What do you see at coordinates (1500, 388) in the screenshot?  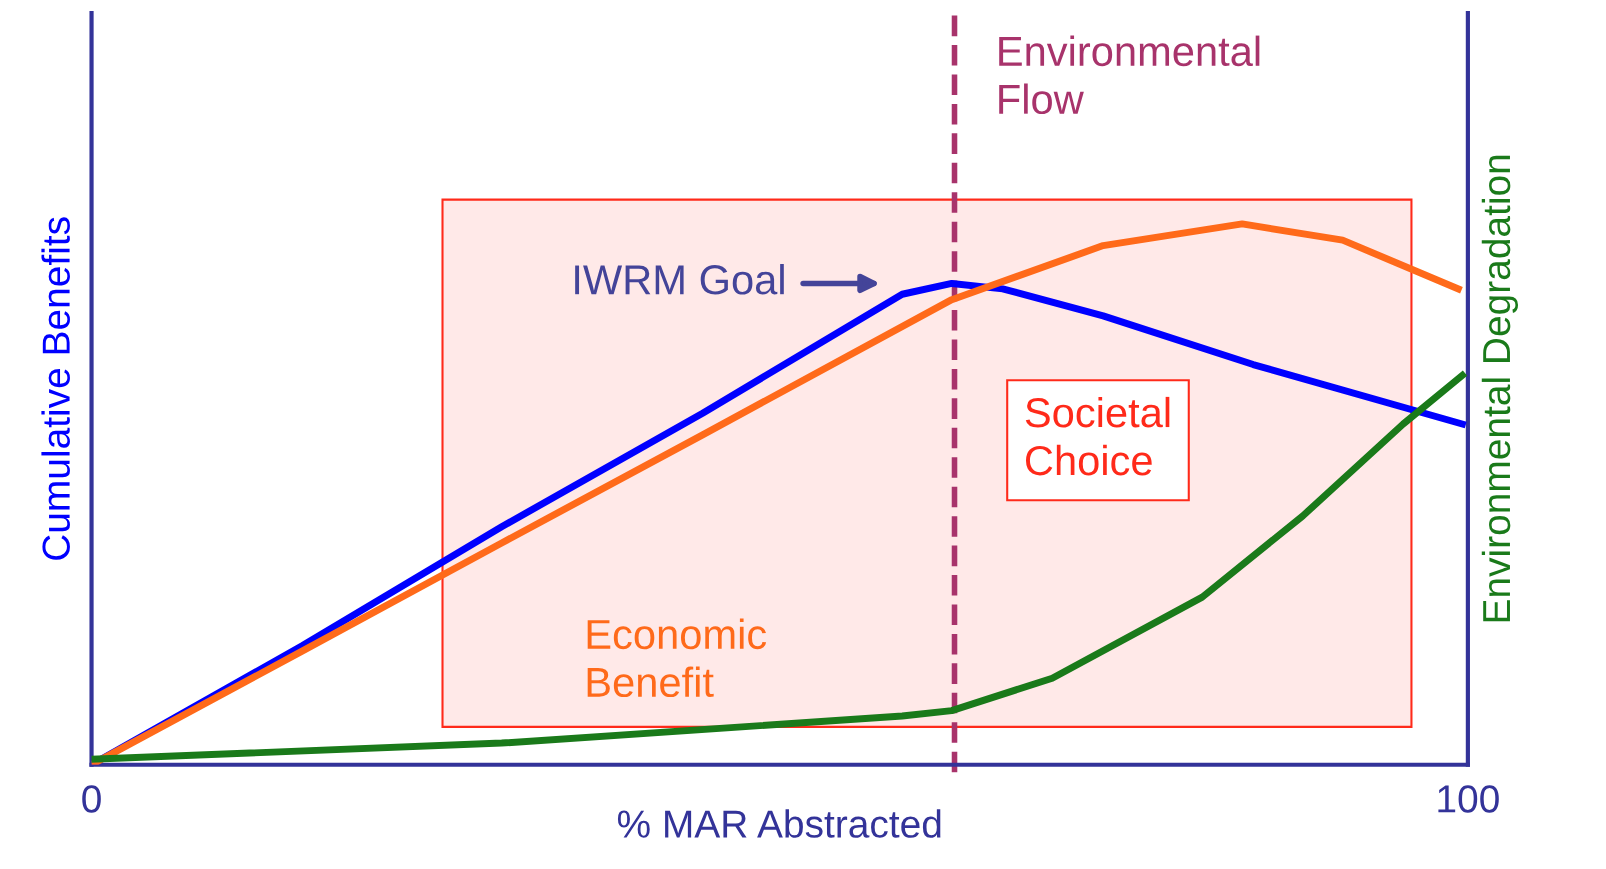 I see `y2-axis-title: Environmental Degradation` at bounding box center [1500, 388].